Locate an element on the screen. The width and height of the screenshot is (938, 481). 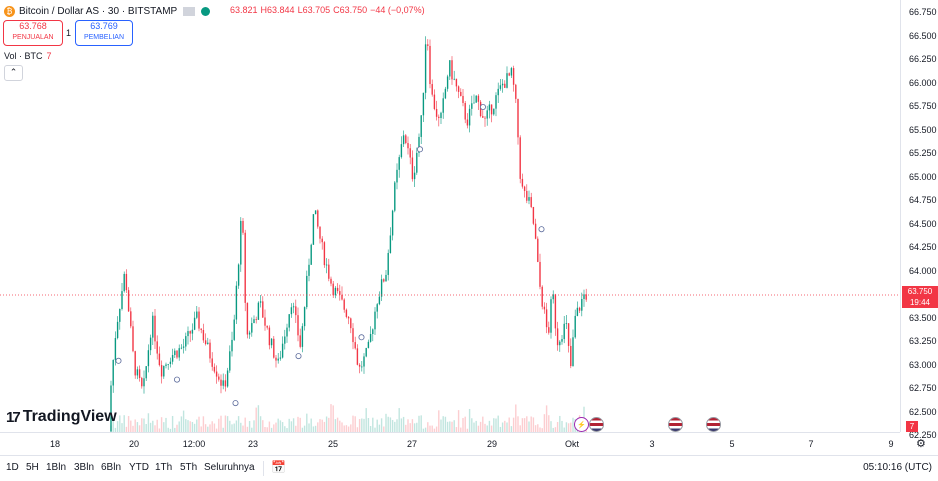
range-button: 6Bln is located at coordinates (111, 467).